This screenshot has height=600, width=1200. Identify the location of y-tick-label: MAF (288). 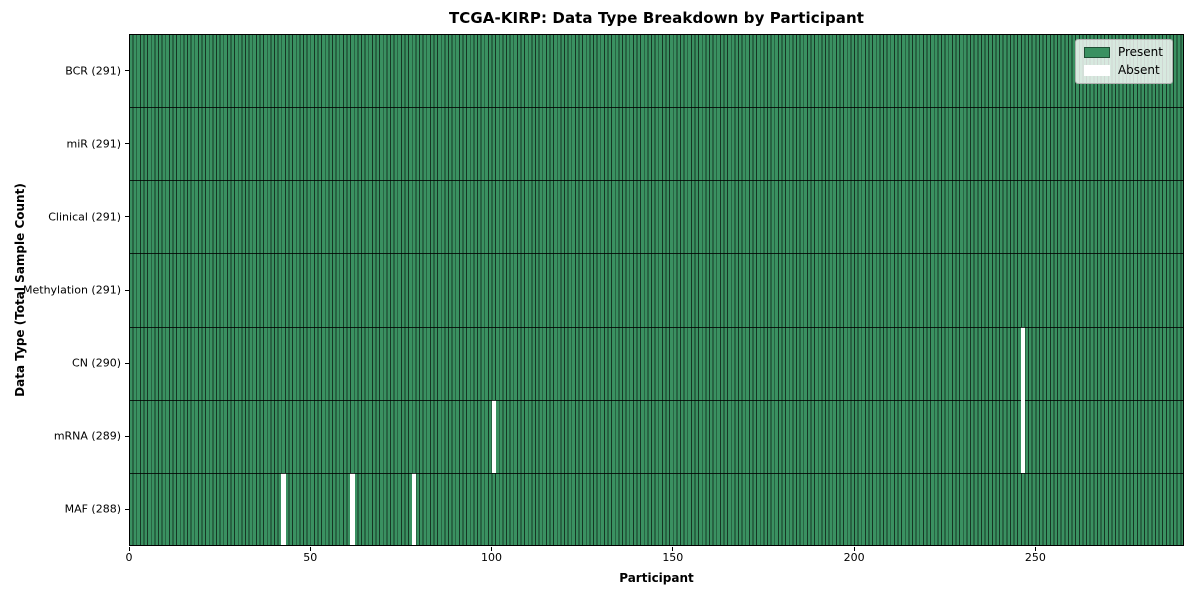
(92, 509).